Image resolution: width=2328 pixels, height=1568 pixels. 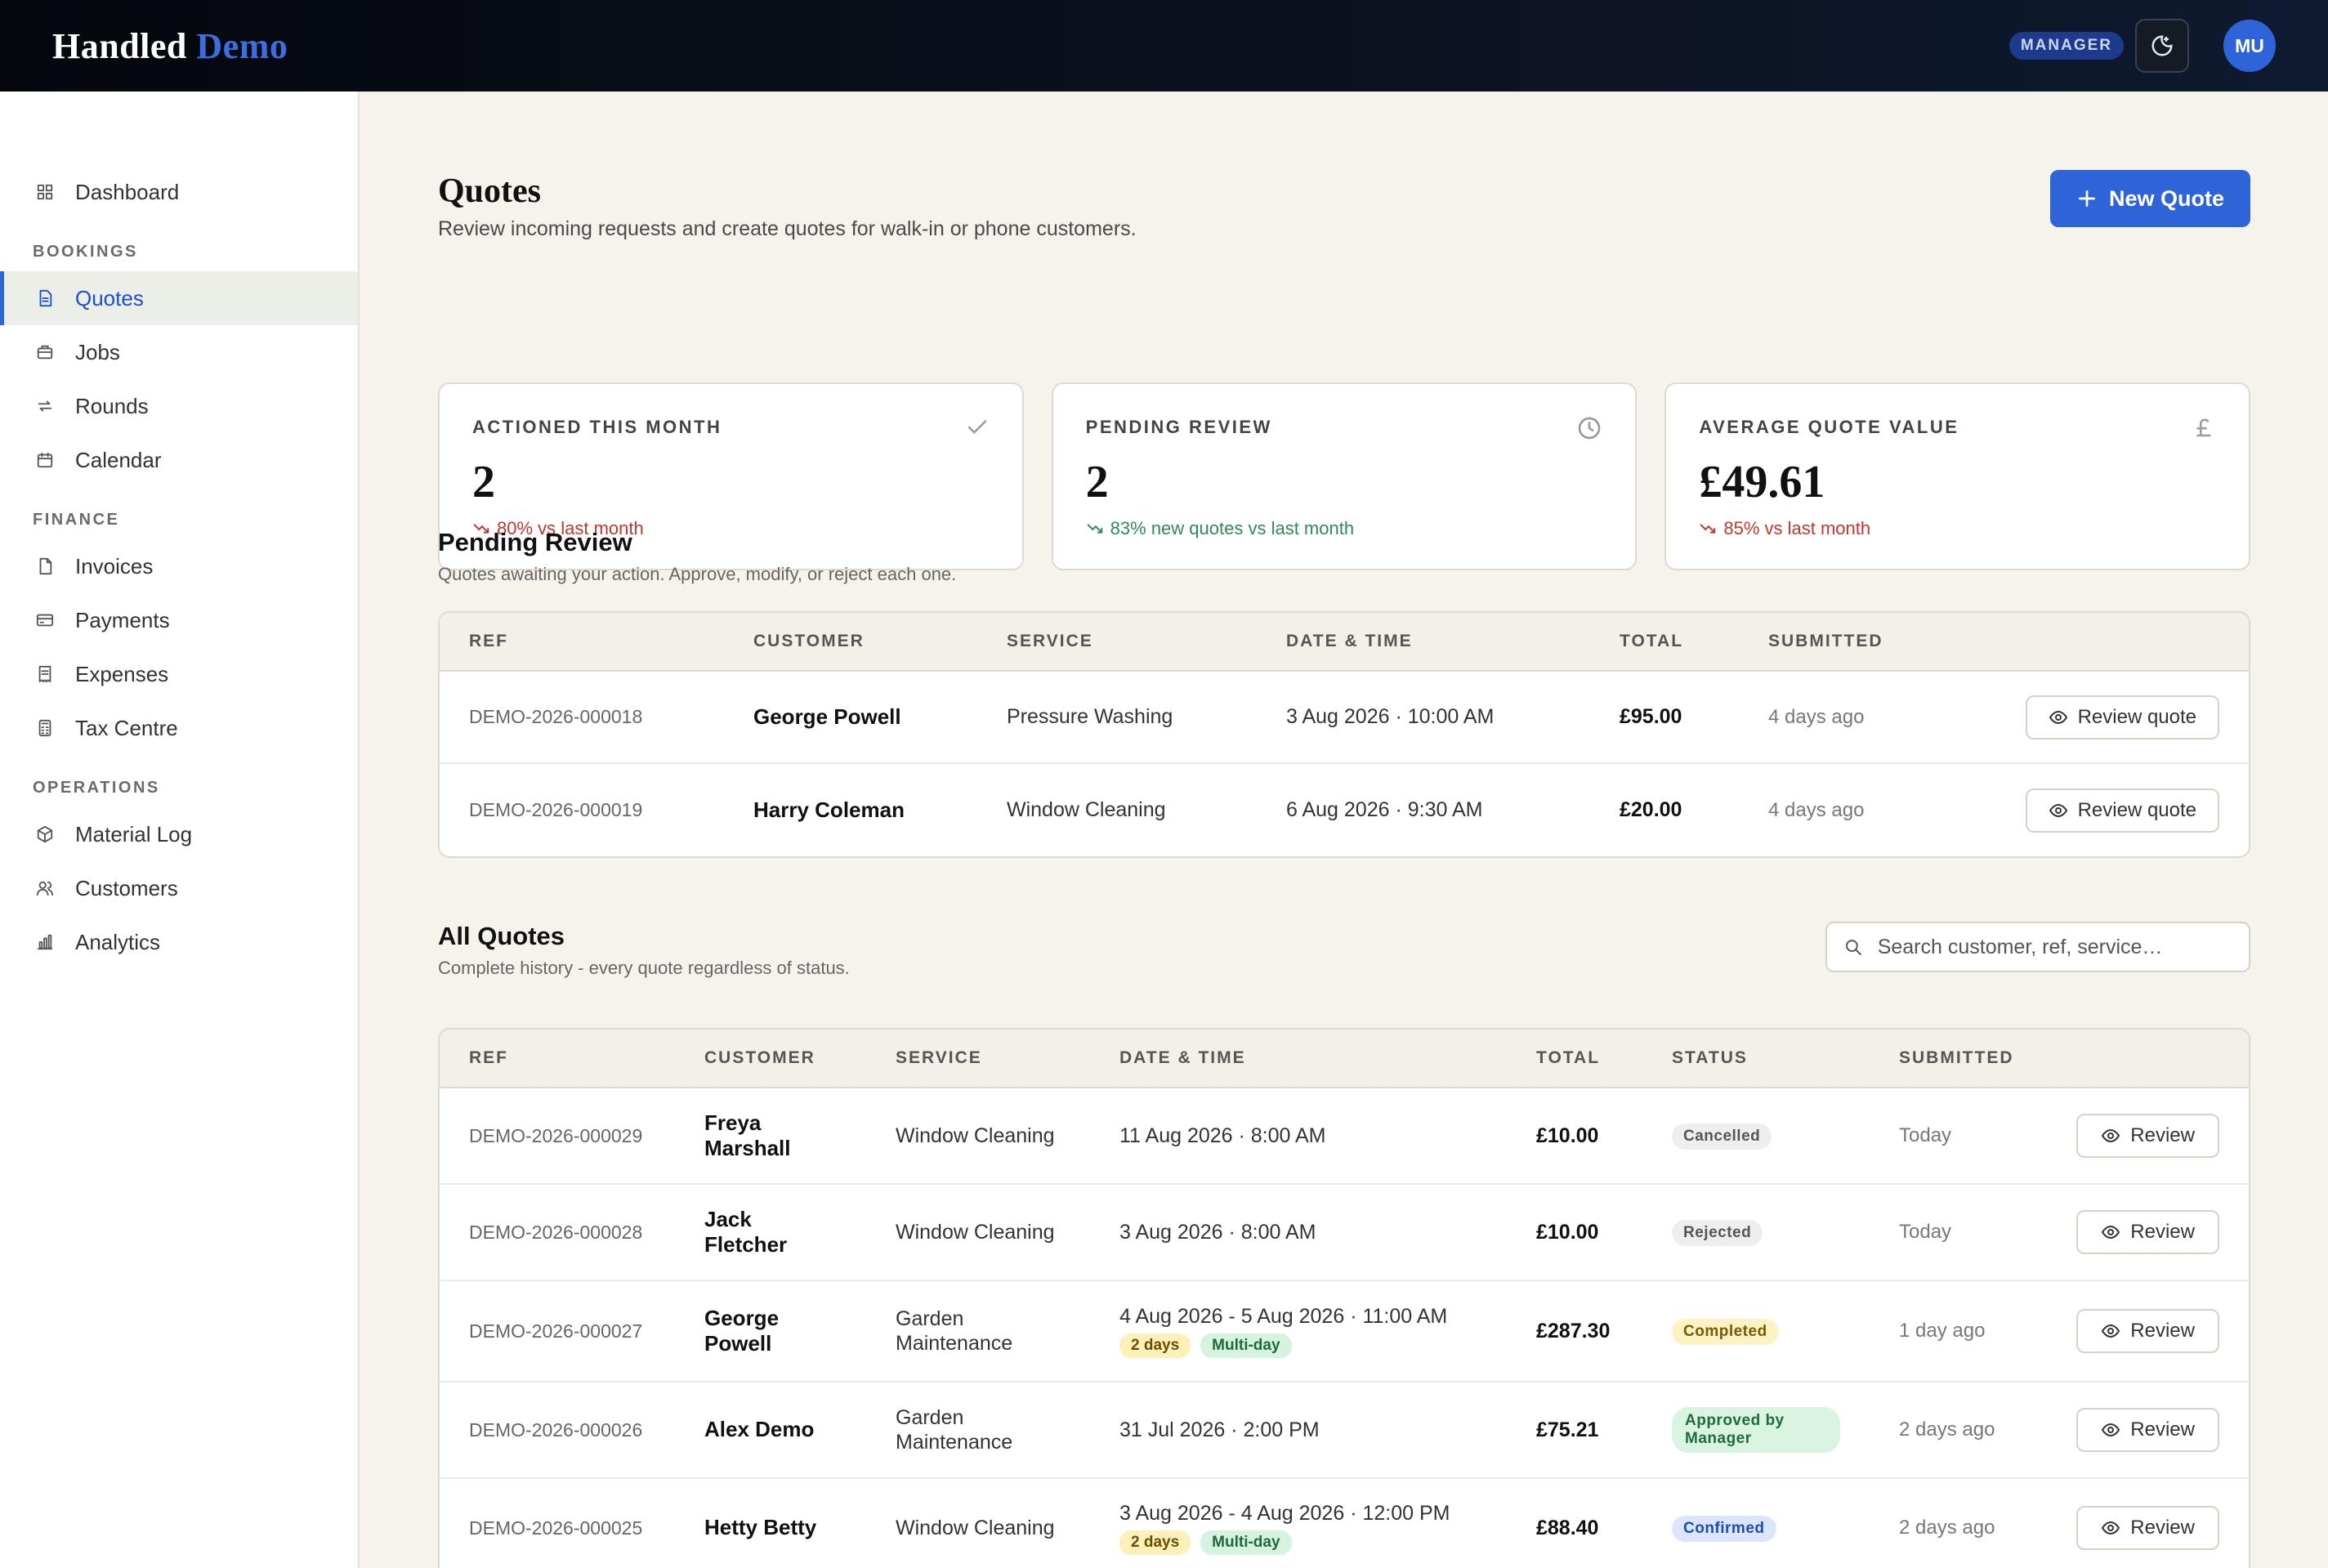 I want to click on quote-ref: DEMO-2026-000018, so click(x=556, y=716).